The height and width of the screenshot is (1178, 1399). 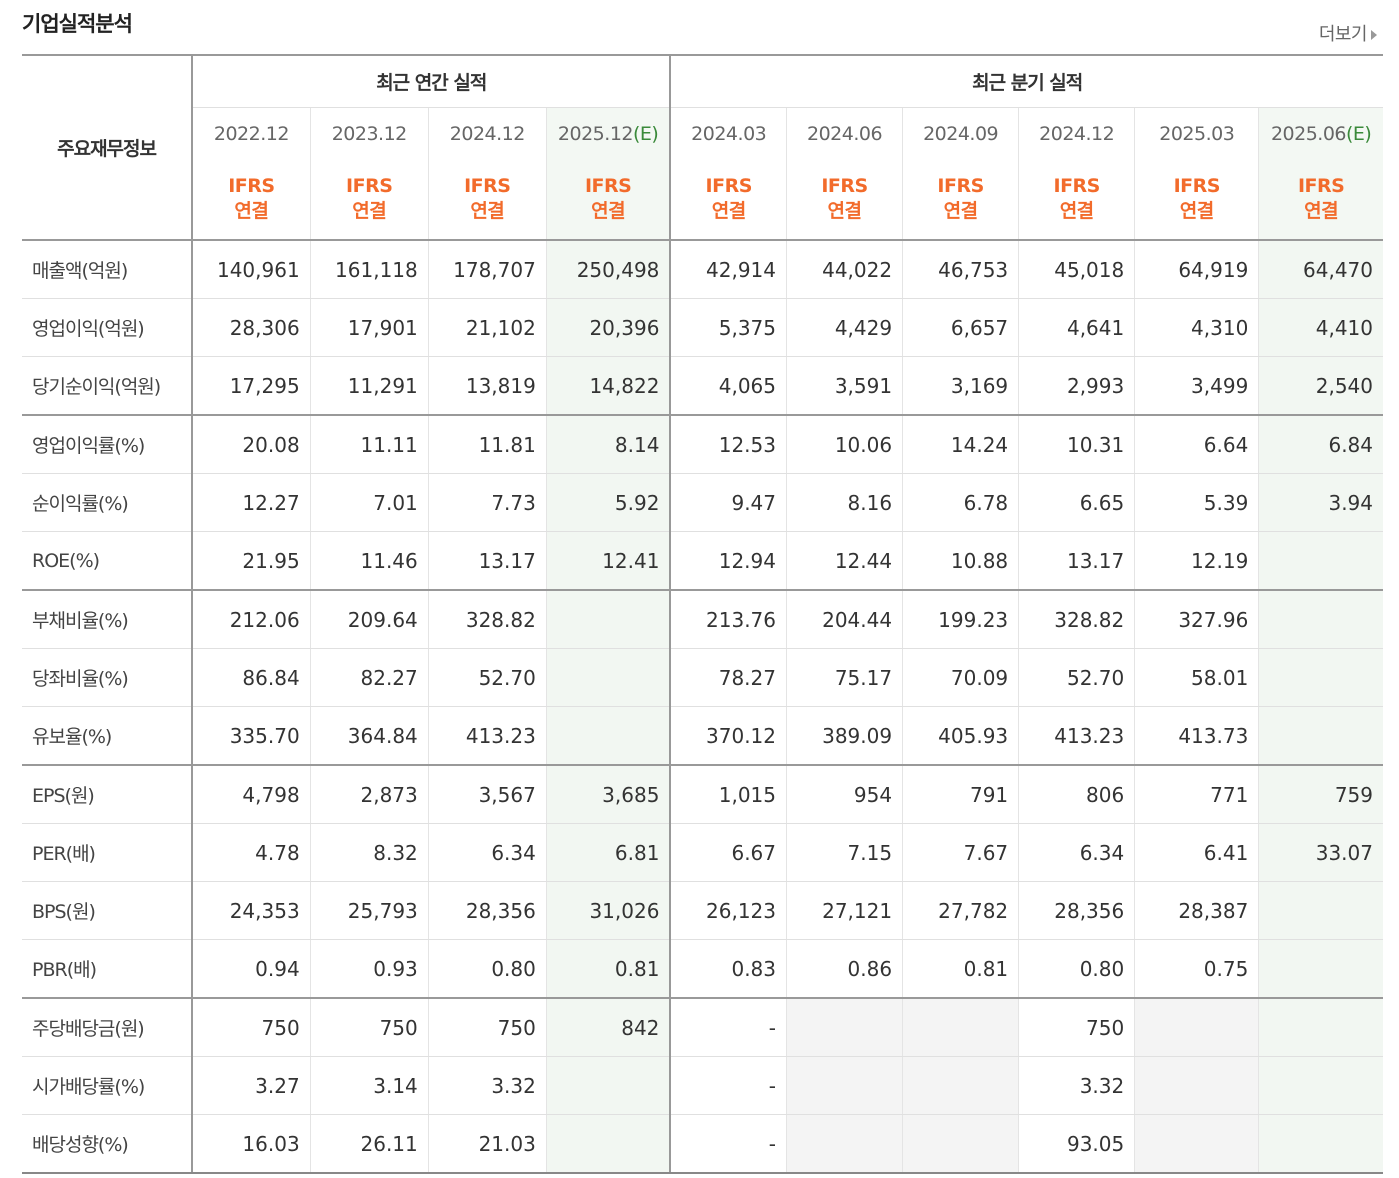 I want to click on table-cell: 213.76, so click(x=728, y=619).